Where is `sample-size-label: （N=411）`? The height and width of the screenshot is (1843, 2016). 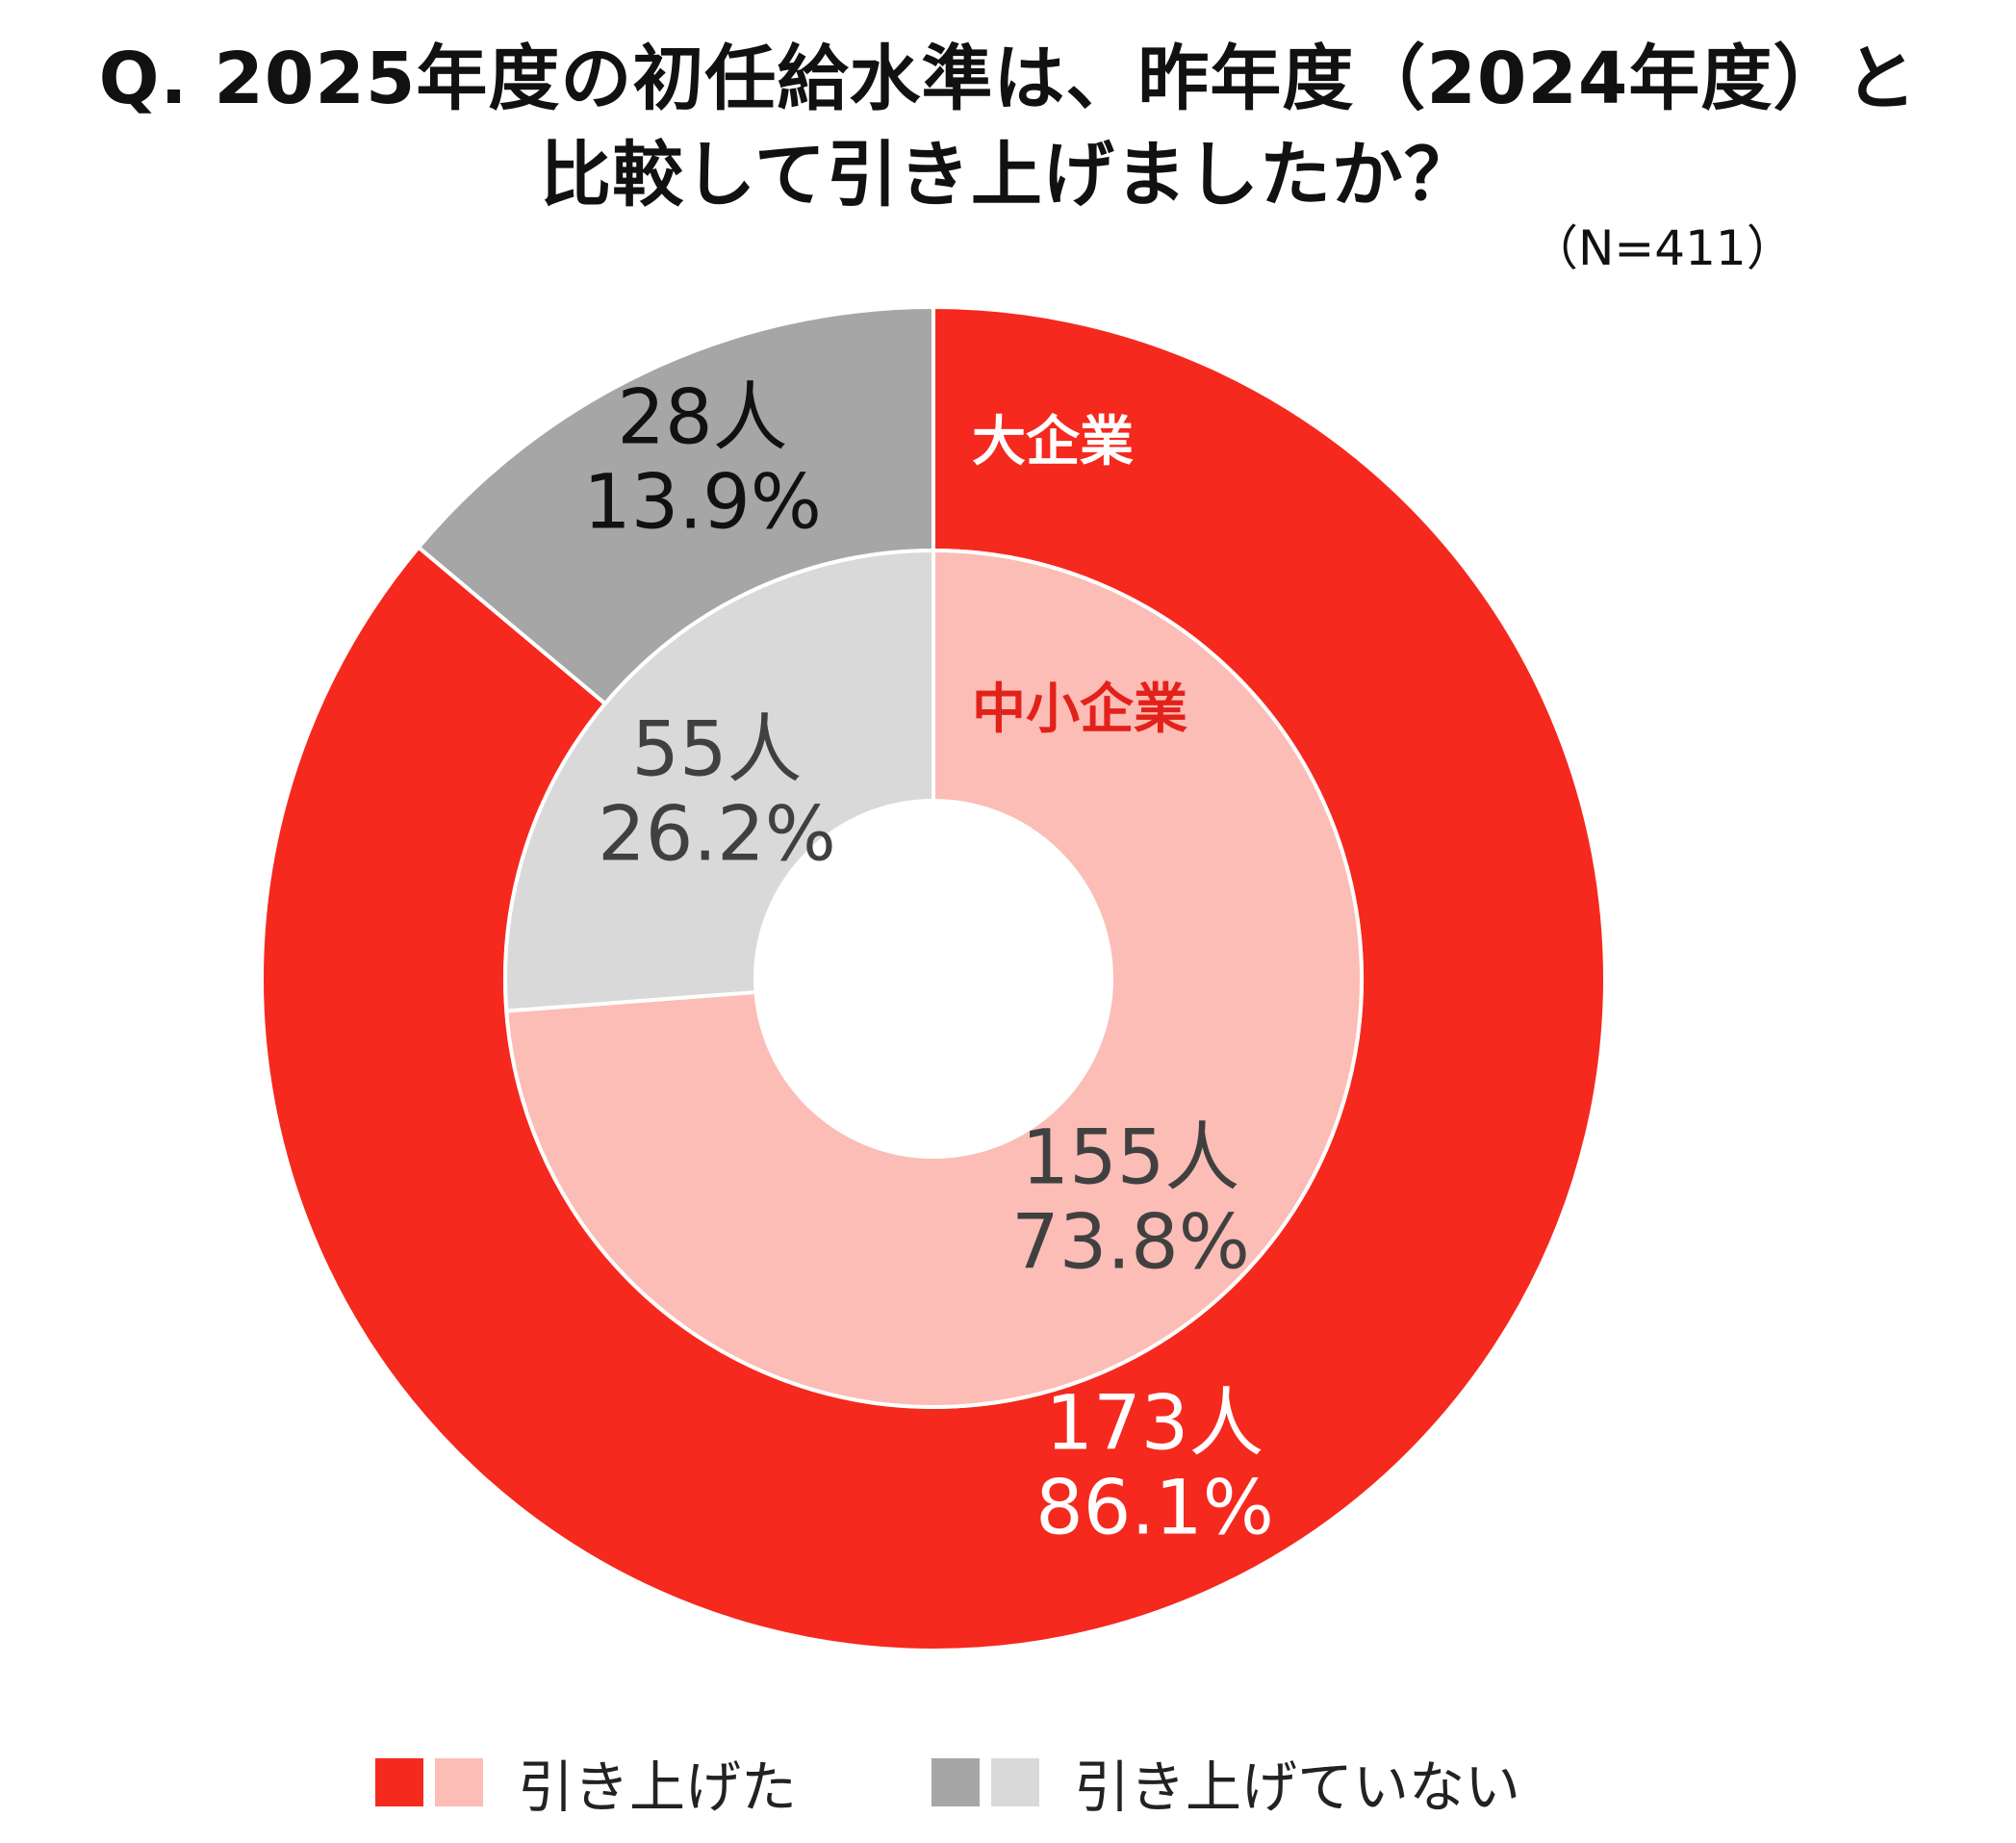
sample-size-label: （N=411） is located at coordinates (1662, 248).